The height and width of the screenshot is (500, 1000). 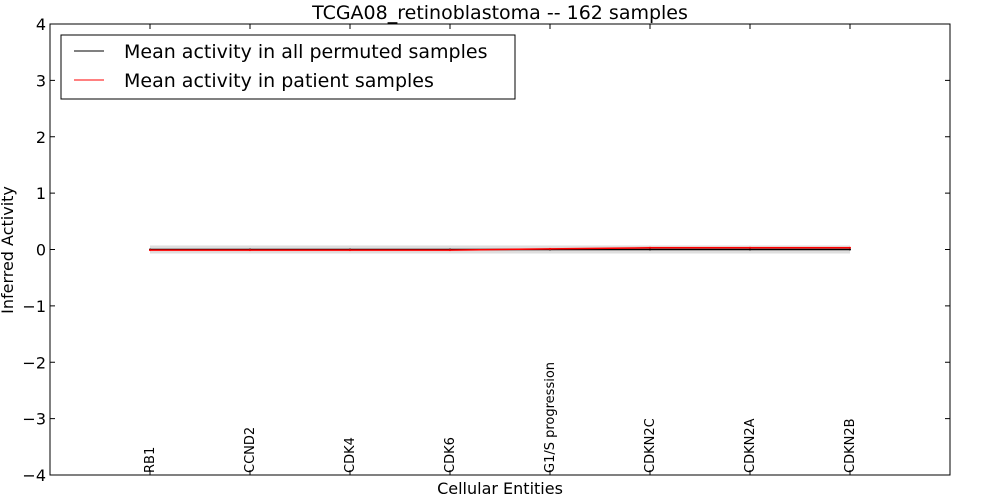 I want to click on chart-title: TCGA08_retinoblastoma -- 162 samples, so click(x=499, y=13).